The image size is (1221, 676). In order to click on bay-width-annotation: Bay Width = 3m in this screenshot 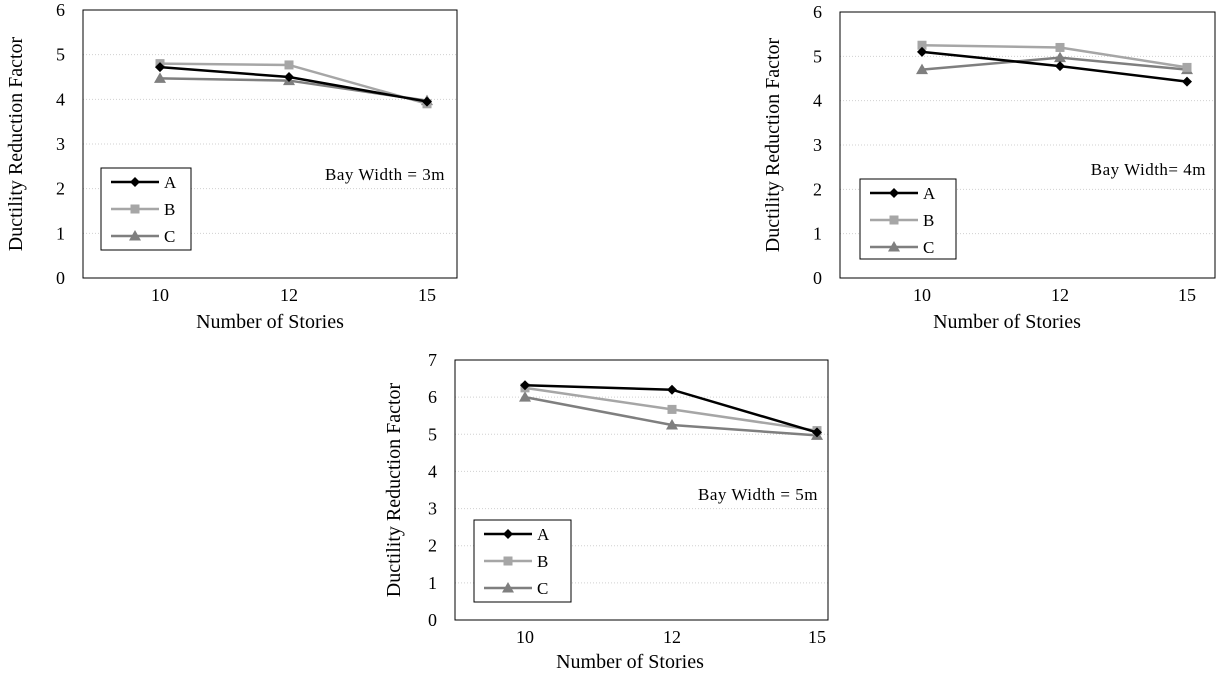, I will do `click(385, 174)`.